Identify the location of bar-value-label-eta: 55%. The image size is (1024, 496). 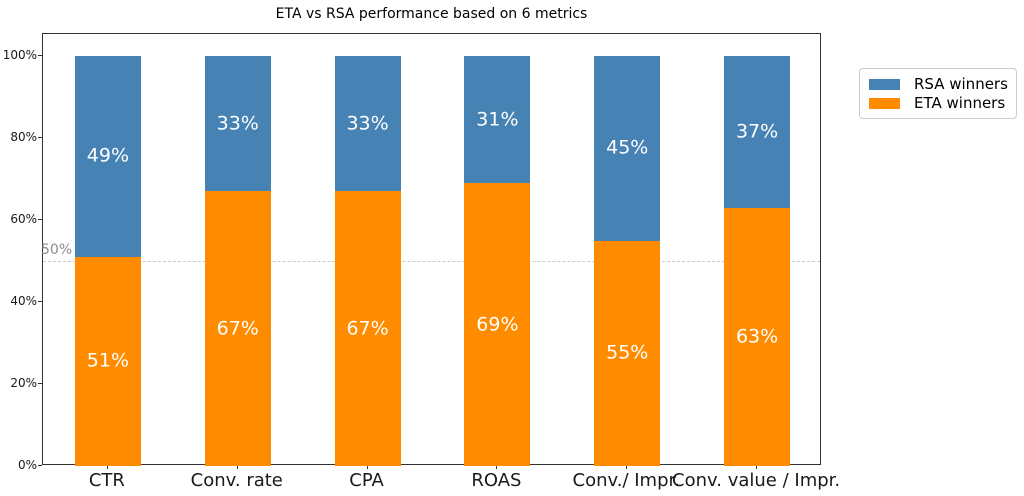
(627, 352).